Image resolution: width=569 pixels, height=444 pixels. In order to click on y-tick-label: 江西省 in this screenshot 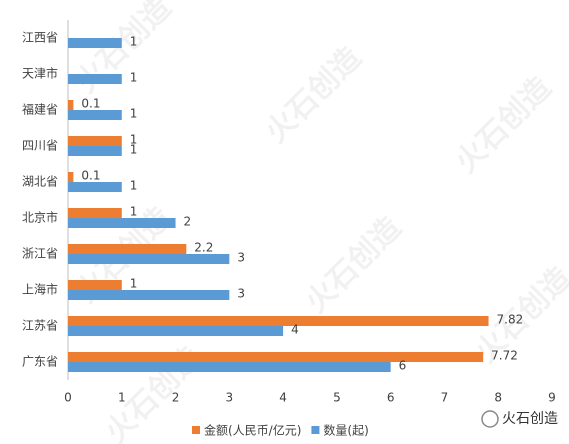, I will do `click(40, 38)`.